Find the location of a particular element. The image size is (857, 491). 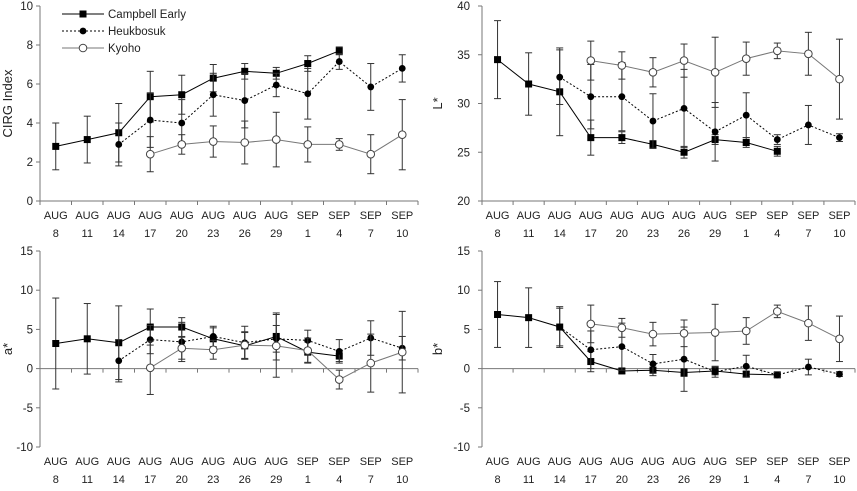

y-tick-label: 0 is located at coordinates (467, 370).